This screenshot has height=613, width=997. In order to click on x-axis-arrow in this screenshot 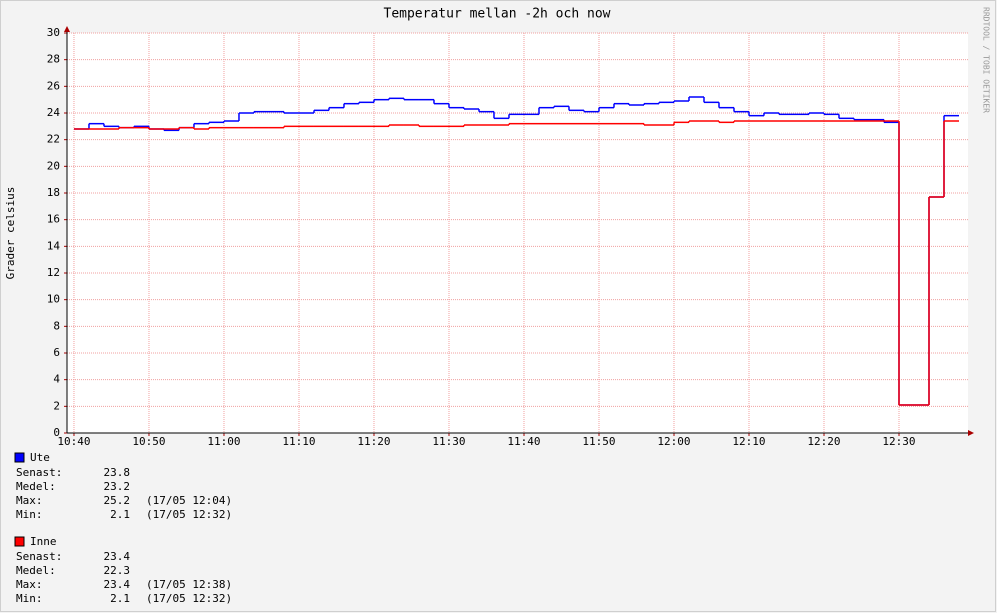, I will do `click(971, 433)`.